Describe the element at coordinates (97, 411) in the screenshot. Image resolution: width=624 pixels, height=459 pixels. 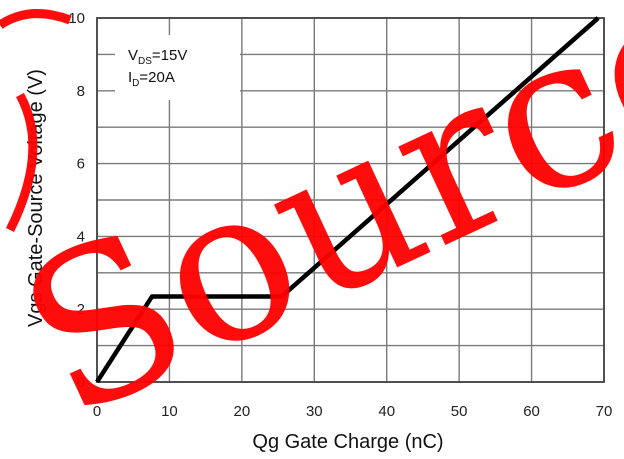
I see `x-tick-label: 0` at that location.